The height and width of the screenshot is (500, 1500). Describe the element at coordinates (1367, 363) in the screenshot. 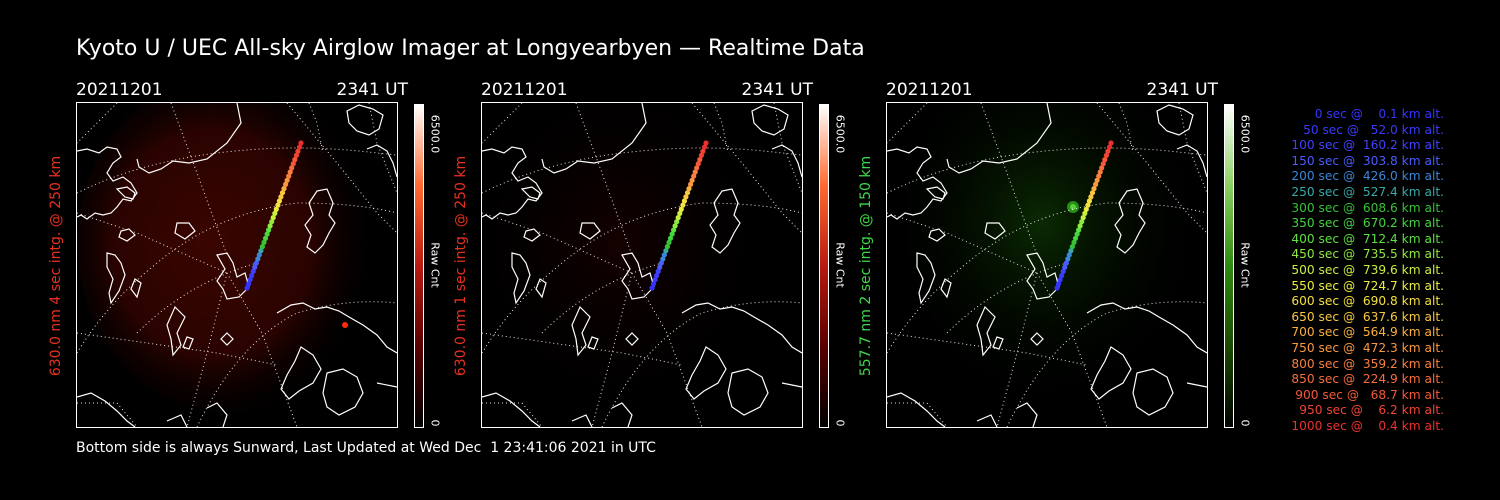

I see `legend-row: 800 sec @ 359.2 km alt.` at that location.